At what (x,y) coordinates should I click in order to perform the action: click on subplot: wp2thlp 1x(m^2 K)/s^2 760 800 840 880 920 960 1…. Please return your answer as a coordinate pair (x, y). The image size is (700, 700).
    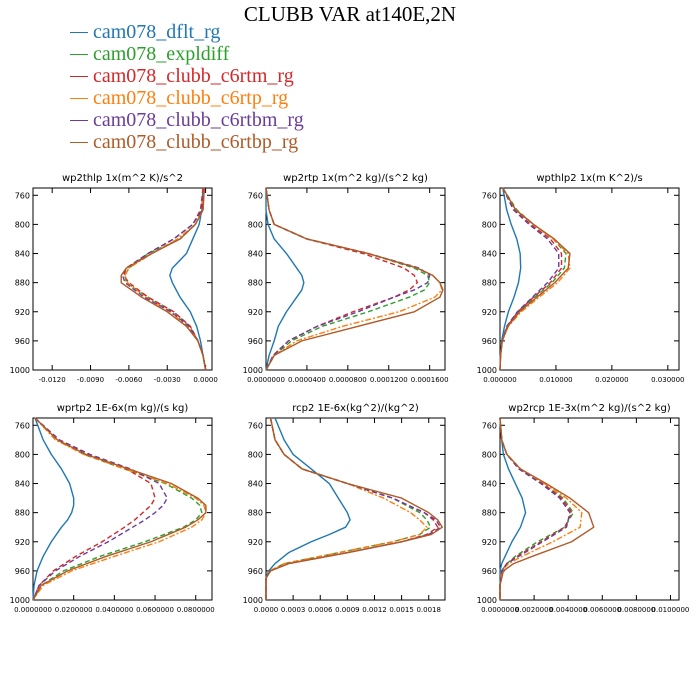
    Looking at the image, I should click on (114, 278).